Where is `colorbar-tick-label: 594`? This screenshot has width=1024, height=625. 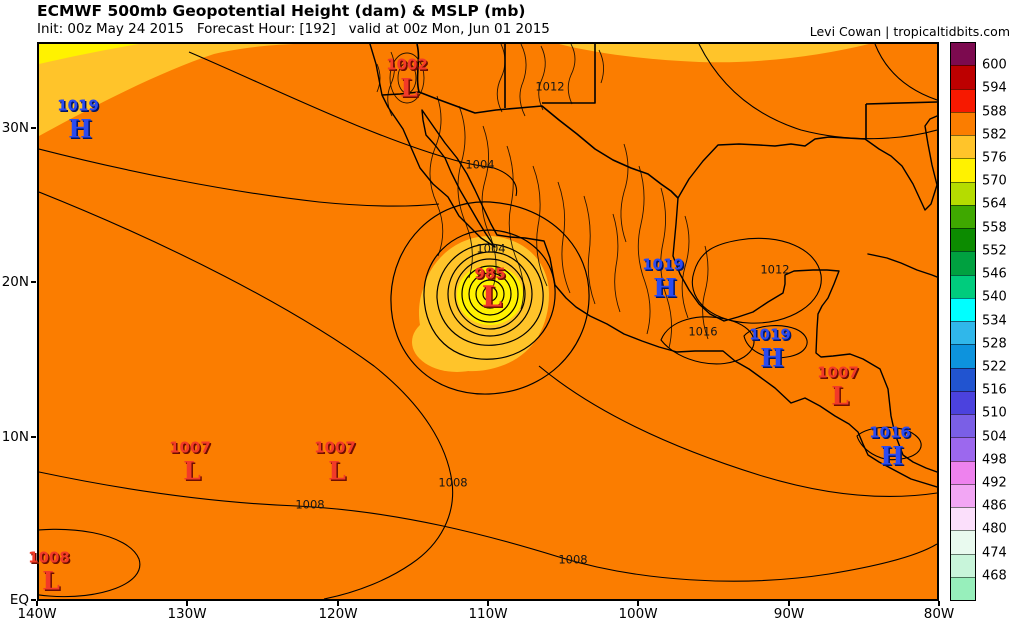
colorbar-tick-label: 594 is located at coordinates (994, 88).